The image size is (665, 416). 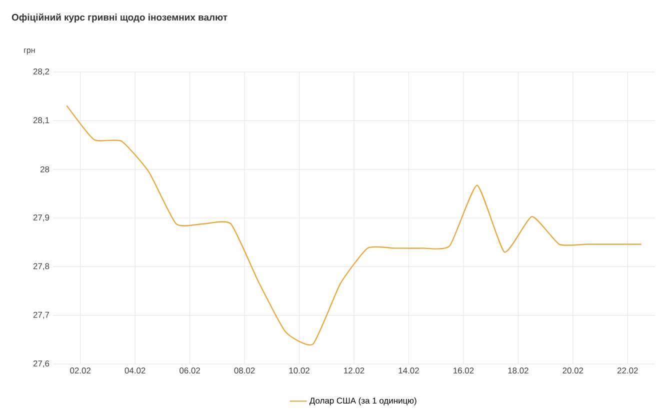 What do you see at coordinates (41, 364) in the screenshot?
I see `y-tick-label: 27,6` at bounding box center [41, 364].